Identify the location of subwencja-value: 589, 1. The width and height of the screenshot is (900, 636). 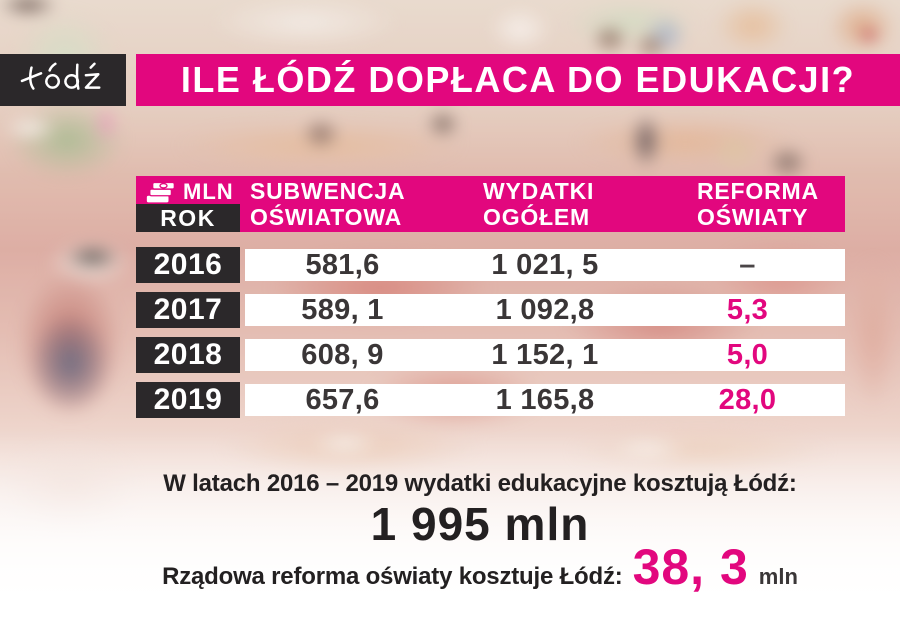
(342, 309).